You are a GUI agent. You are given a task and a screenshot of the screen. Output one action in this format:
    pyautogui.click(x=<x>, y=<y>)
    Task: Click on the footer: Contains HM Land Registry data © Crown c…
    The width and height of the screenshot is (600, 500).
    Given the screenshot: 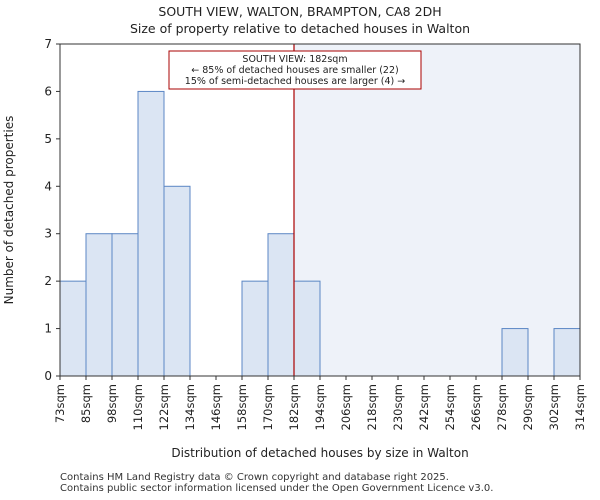 What is the action you would take?
    pyautogui.click(x=276, y=483)
    